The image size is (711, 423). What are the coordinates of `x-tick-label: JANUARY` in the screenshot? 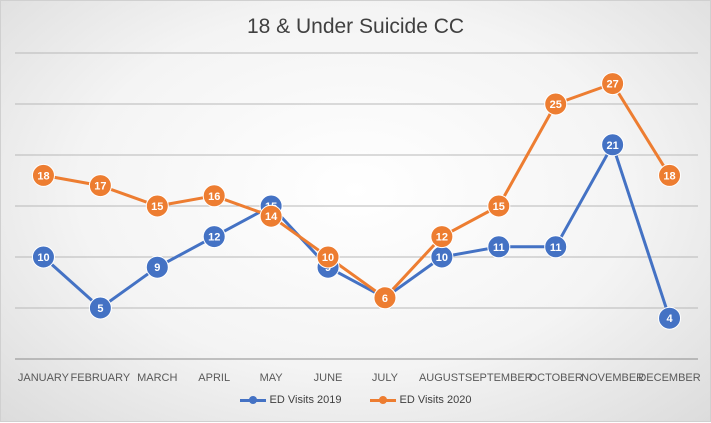 It's located at (44, 378).